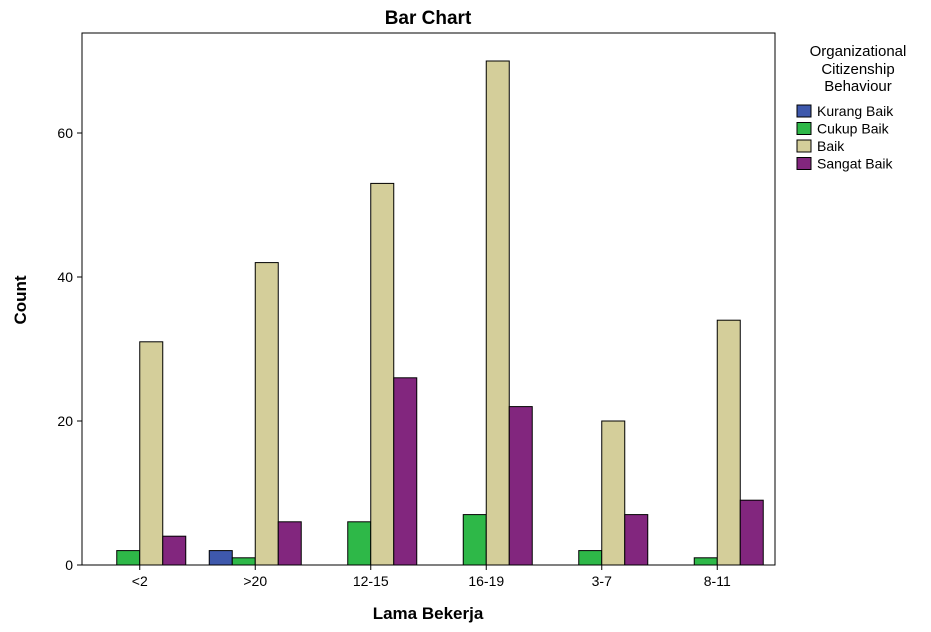 This screenshot has height=632, width=931. What do you see at coordinates (855, 111) in the screenshot?
I see `legend-label-kurang-baik: Kurang Baik` at bounding box center [855, 111].